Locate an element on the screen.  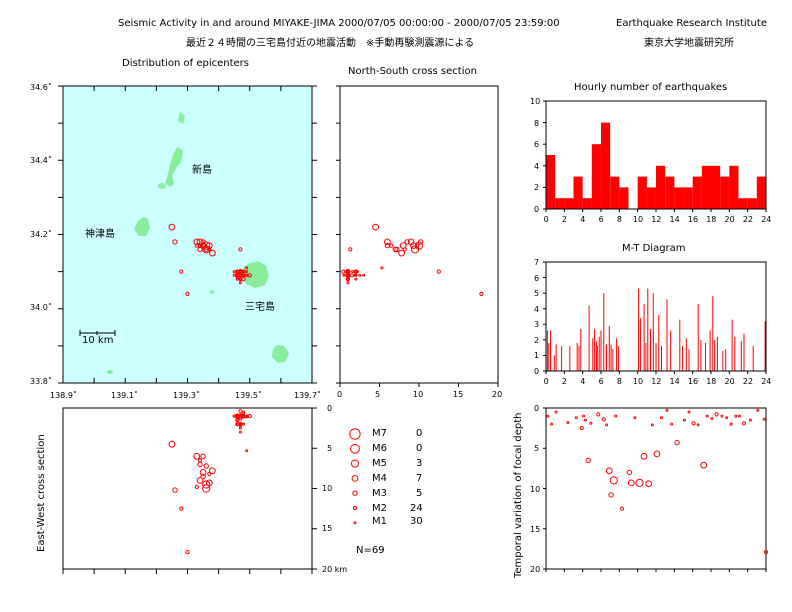
legend-label: M5 is located at coordinates (379, 463).